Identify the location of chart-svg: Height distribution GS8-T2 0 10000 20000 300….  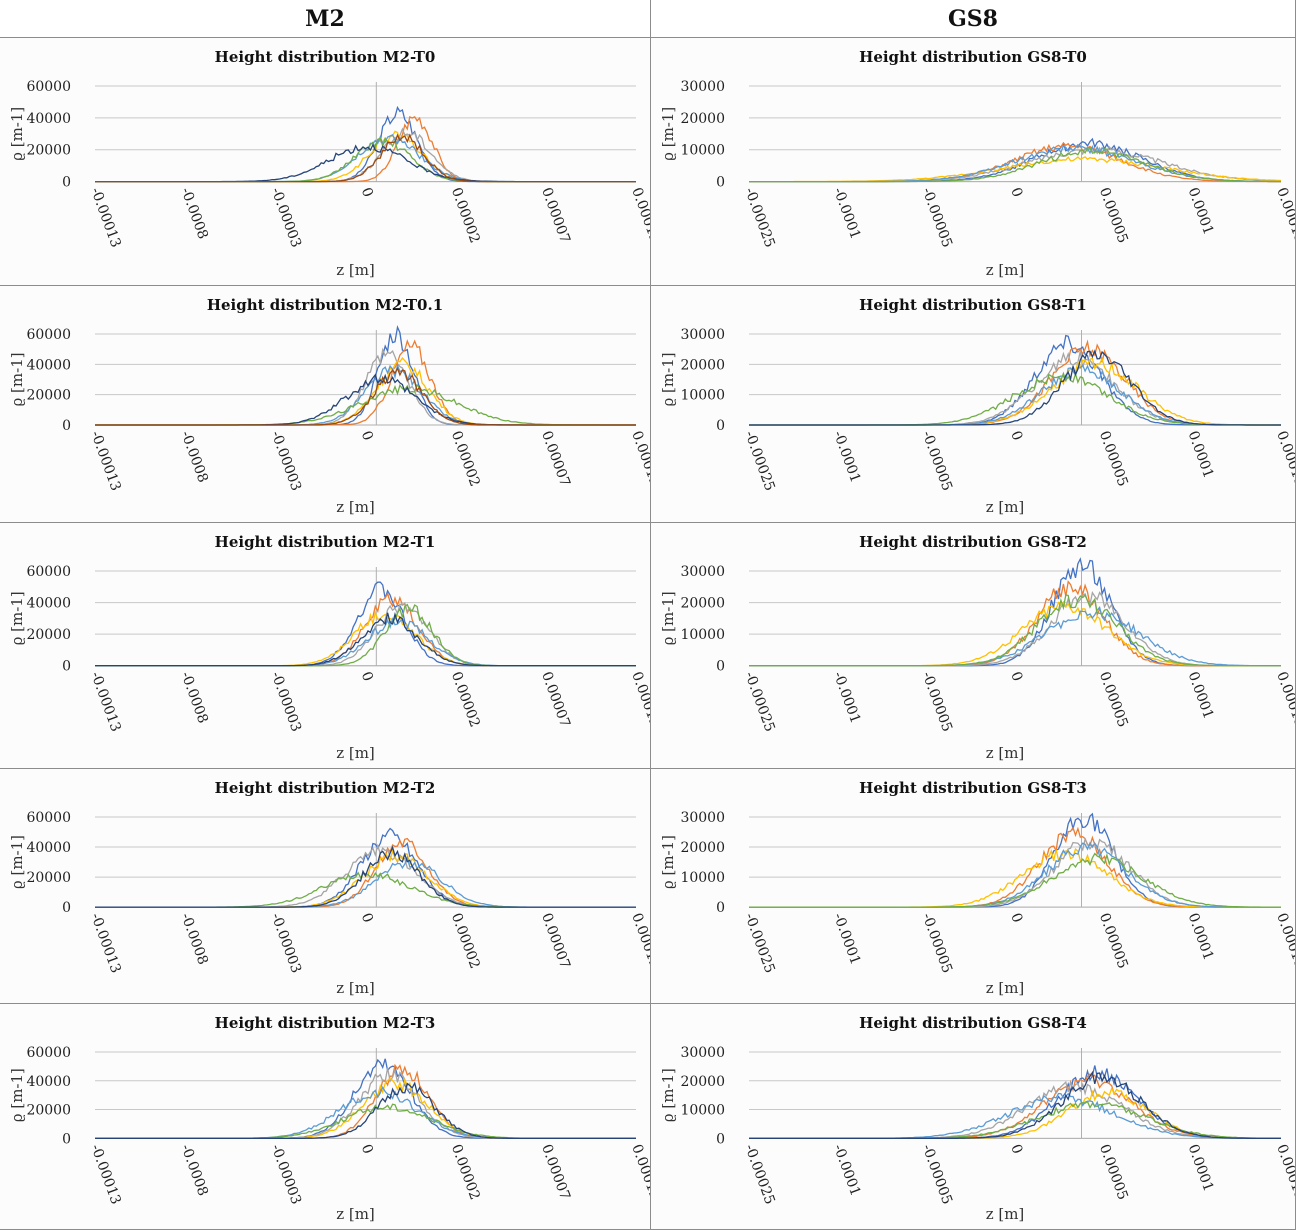
(977, 647).